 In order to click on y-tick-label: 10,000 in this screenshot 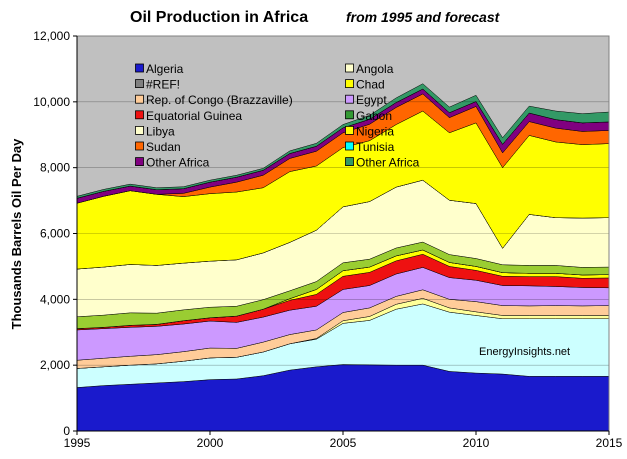, I will do `click(51, 102)`.